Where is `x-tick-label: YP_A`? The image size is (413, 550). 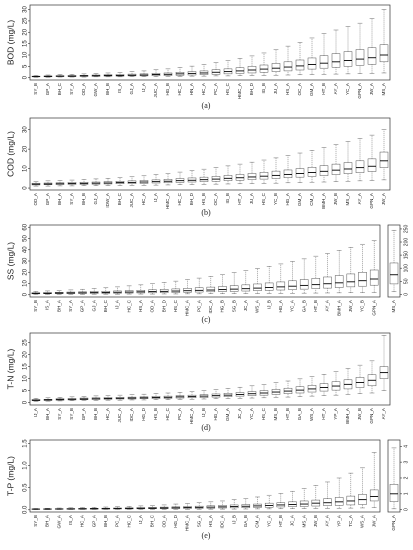 x-tick-label: YP_A is located at coordinates (338, 520).